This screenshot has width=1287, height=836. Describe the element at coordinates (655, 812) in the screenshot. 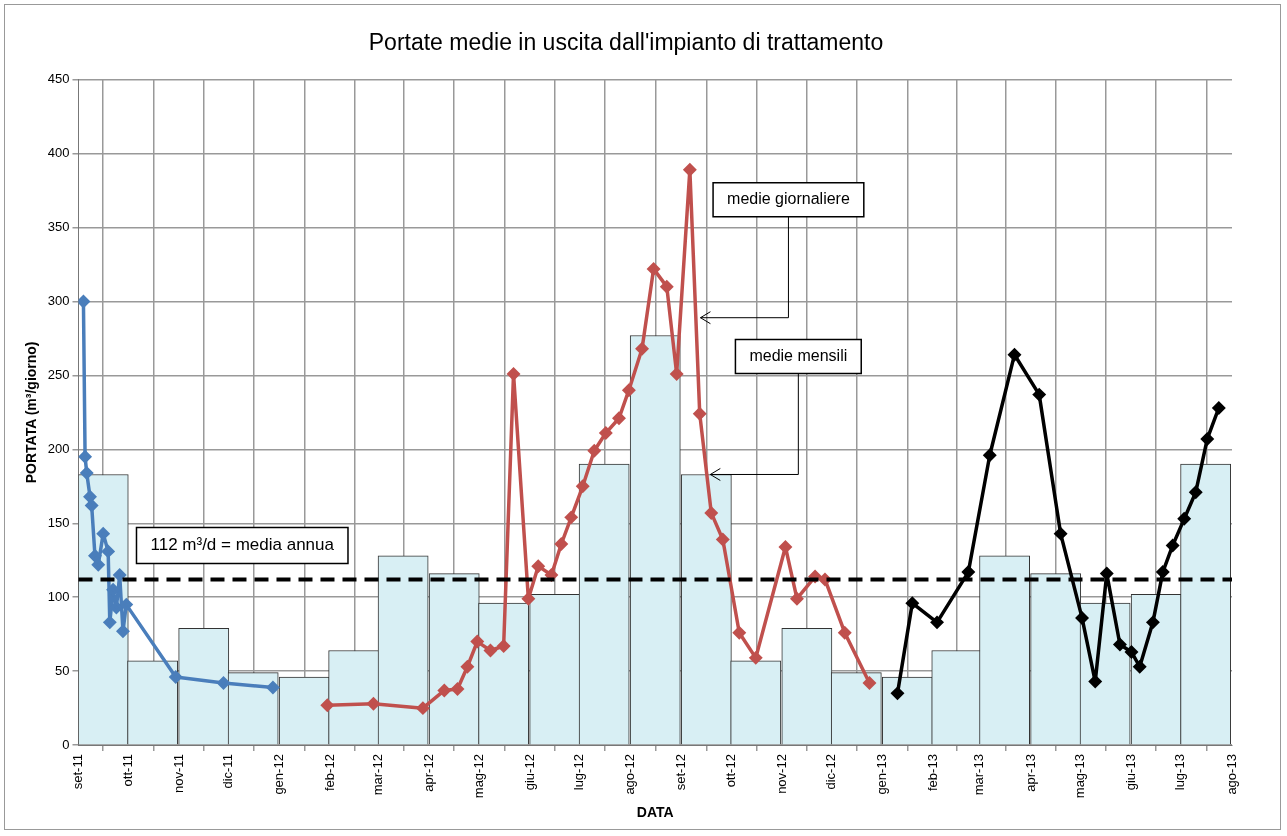

I see `x-axis-title: DATA` at that location.